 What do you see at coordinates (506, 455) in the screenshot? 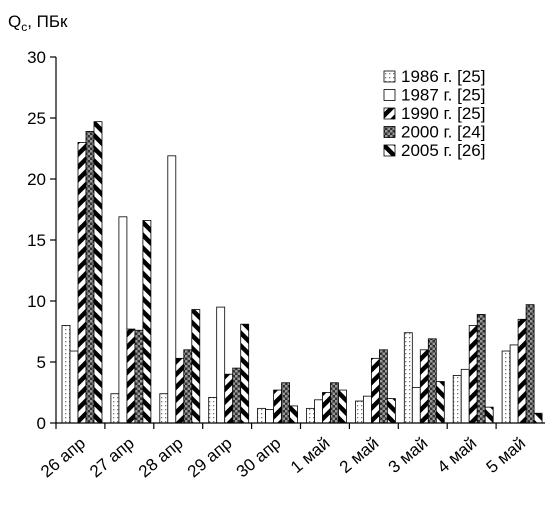
I see `x-tick-label: 5 май` at bounding box center [506, 455].